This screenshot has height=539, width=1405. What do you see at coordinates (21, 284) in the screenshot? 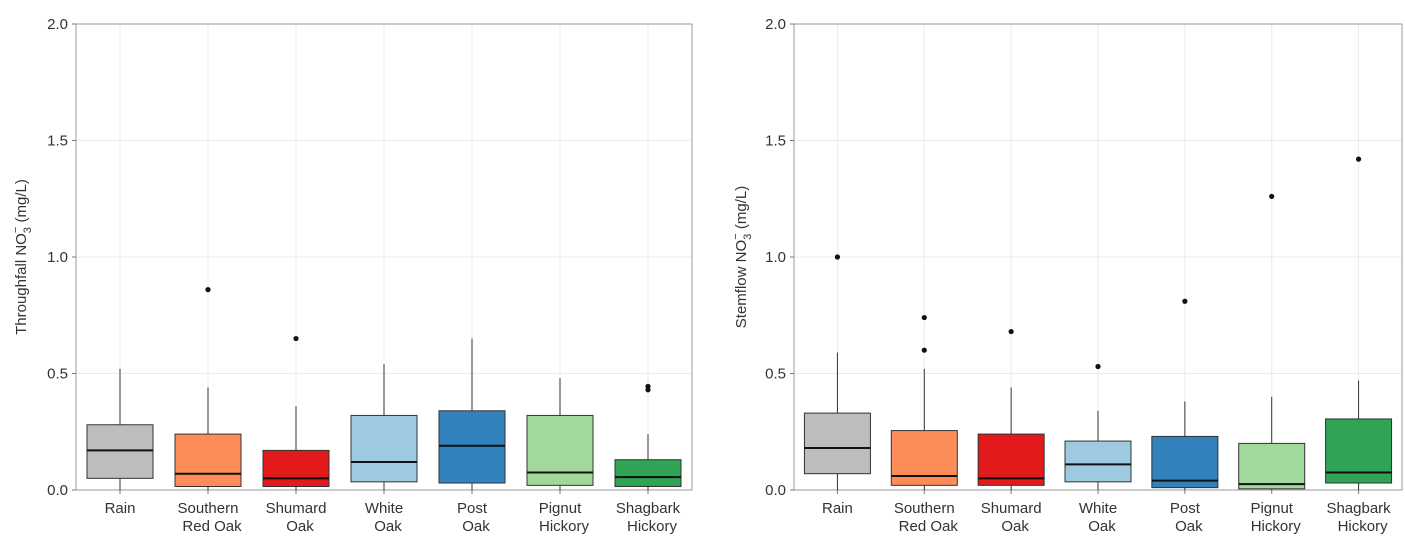
I see `y-axis-label-main: Throughfall NO` at bounding box center [21, 284].